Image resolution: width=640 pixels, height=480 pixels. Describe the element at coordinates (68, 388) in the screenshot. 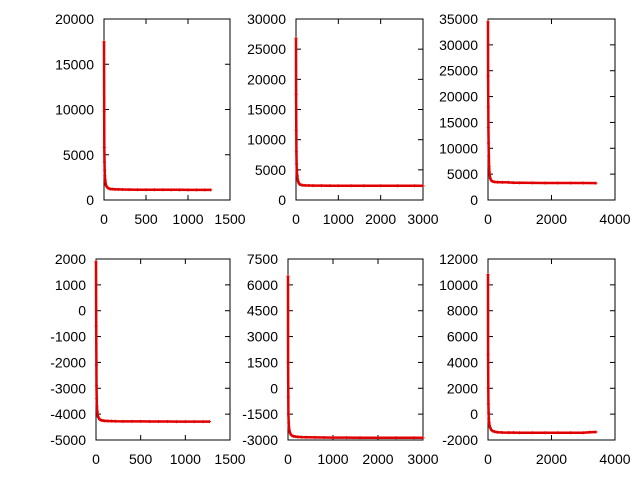

I see `y-tick-label: -3000` at that location.